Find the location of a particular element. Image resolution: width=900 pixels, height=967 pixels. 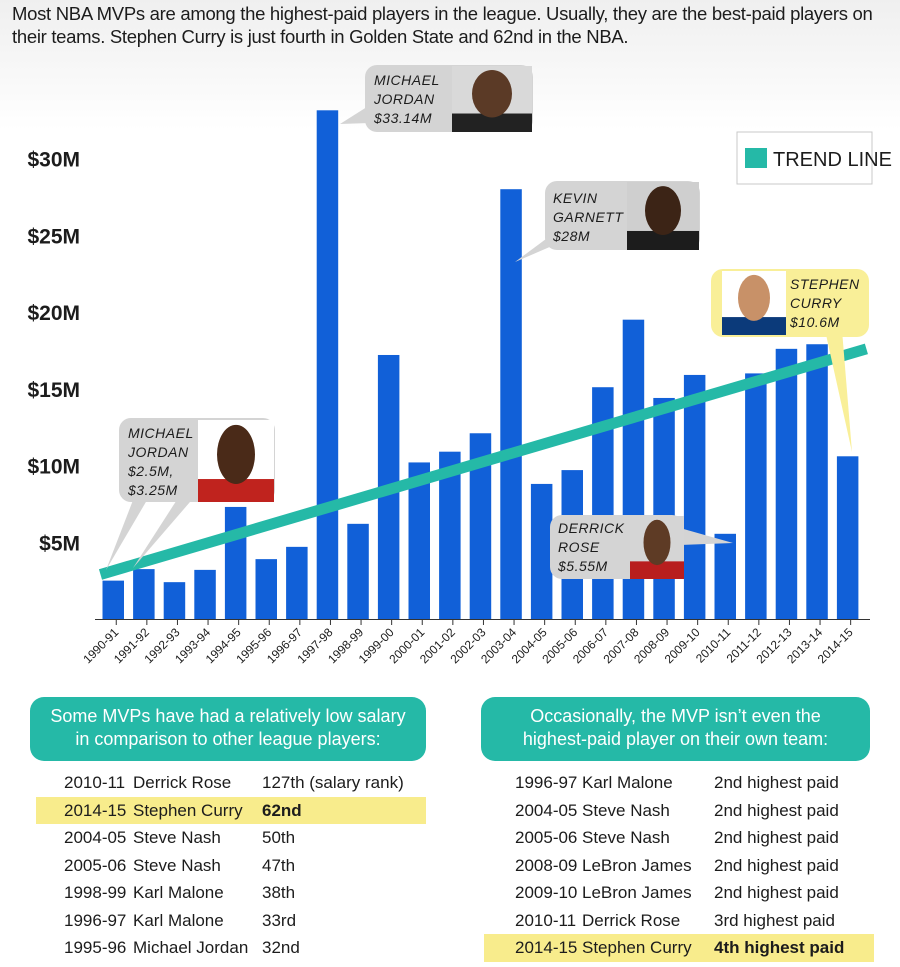

list-row: 2004-05 Steve Nash 2nd highest paid is located at coordinates (679, 811).